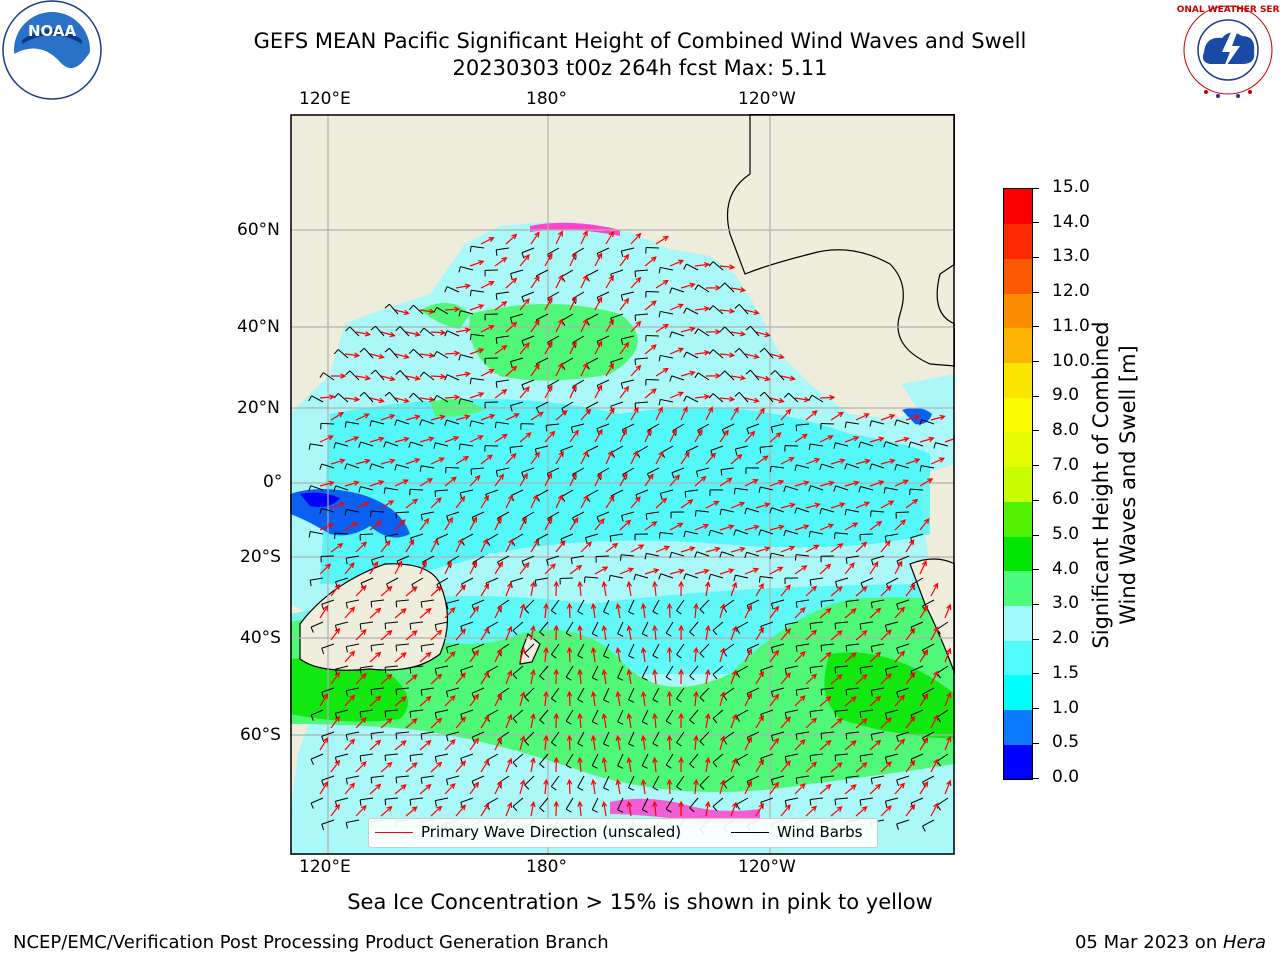  Describe the element at coordinates (1018, 484) in the screenshot. I see `colorbar-segment` at that location.